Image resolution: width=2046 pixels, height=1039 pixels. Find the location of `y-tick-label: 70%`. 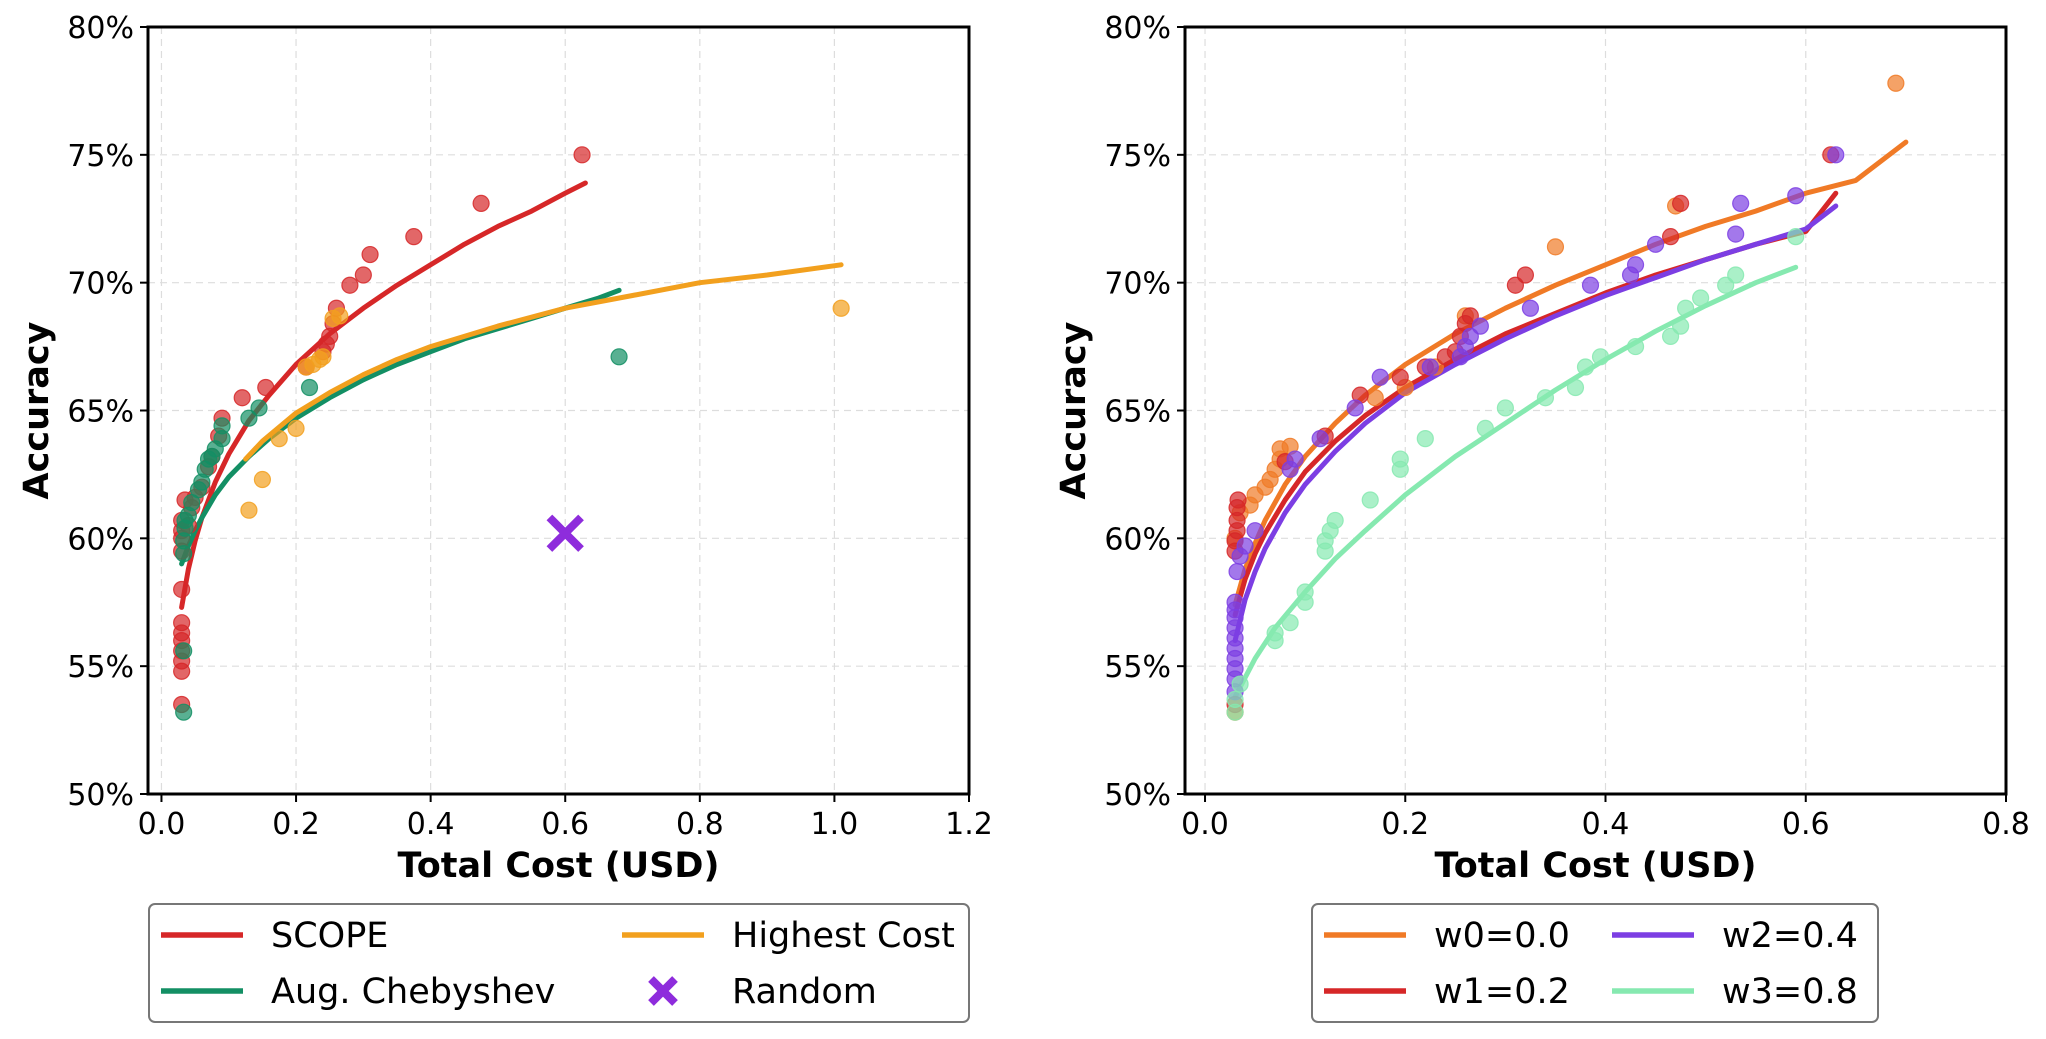

y-tick-label: 70% is located at coordinates (1137, 284).